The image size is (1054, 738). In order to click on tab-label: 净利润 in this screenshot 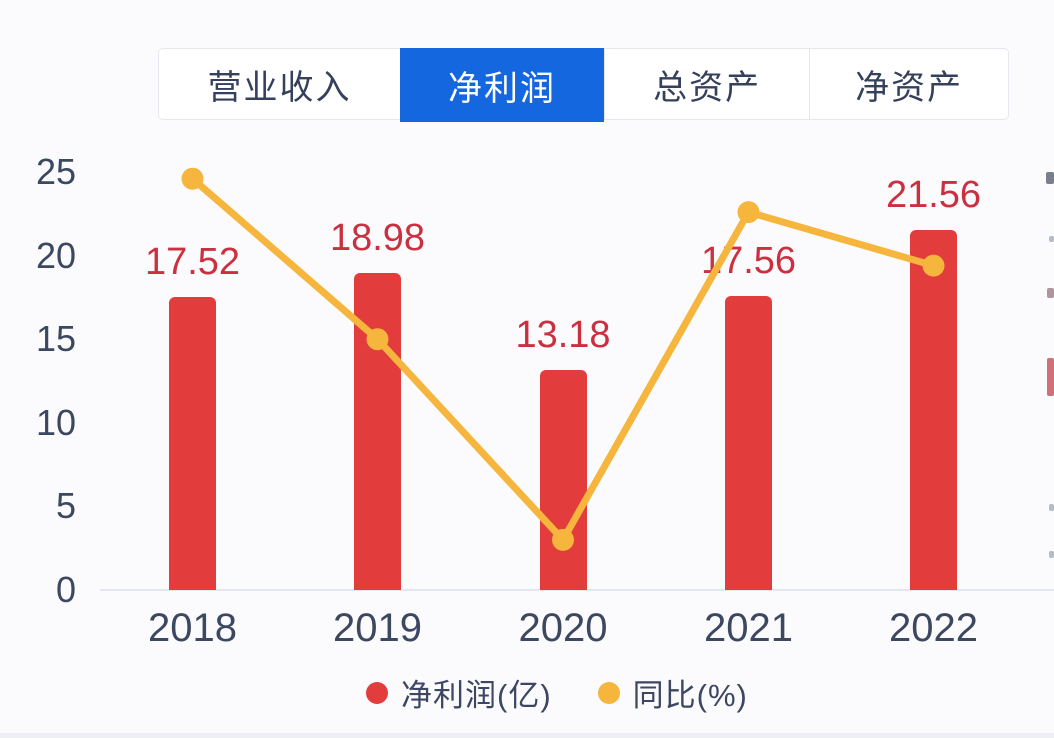, I will do `click(501, 88)`.